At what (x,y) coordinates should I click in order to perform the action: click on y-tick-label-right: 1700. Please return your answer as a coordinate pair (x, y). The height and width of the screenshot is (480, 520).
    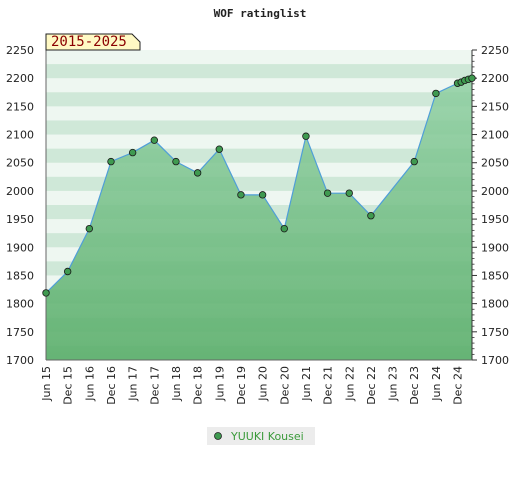
    Looking at the image, I should click on (495, 360).